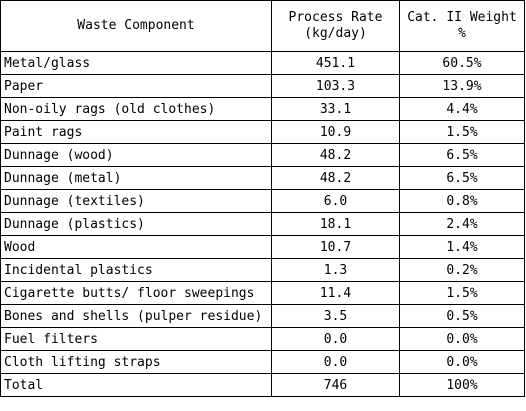 This screenshot has width=526, height=411. What do you see at coordinates (335, 86) in the screenshot?
I see `cell-rate: 103.3` at bounding box center [335, 86].